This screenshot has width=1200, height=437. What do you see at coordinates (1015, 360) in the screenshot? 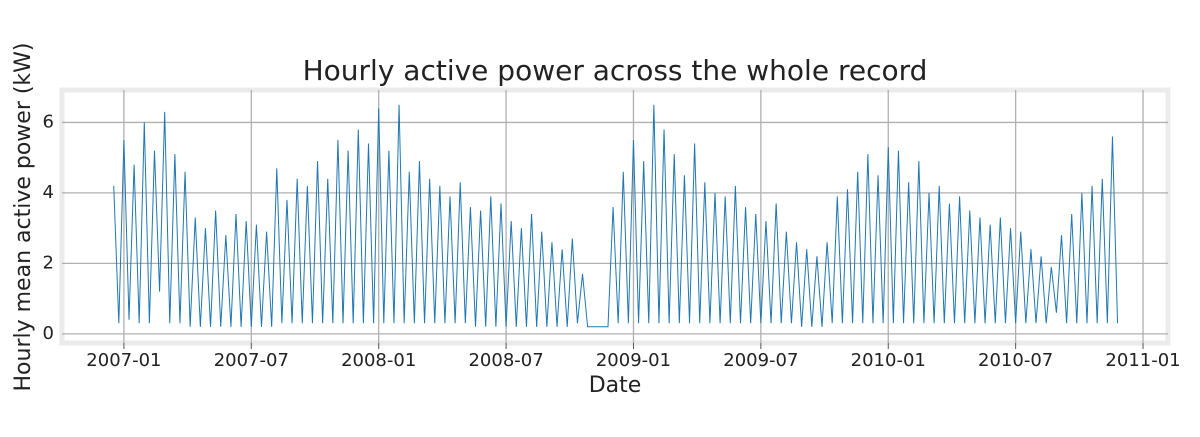
I see `x-tick-label: 2010-07` at bounding box center [1015, 360].